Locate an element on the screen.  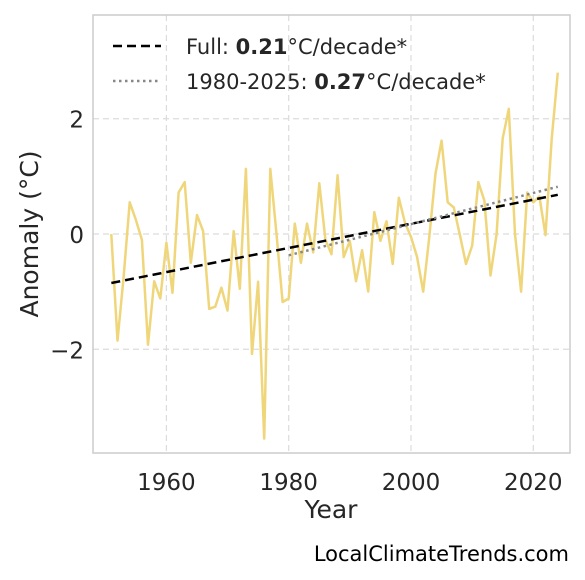
y-tick-label: −2 is located at coordinates (67, 351).